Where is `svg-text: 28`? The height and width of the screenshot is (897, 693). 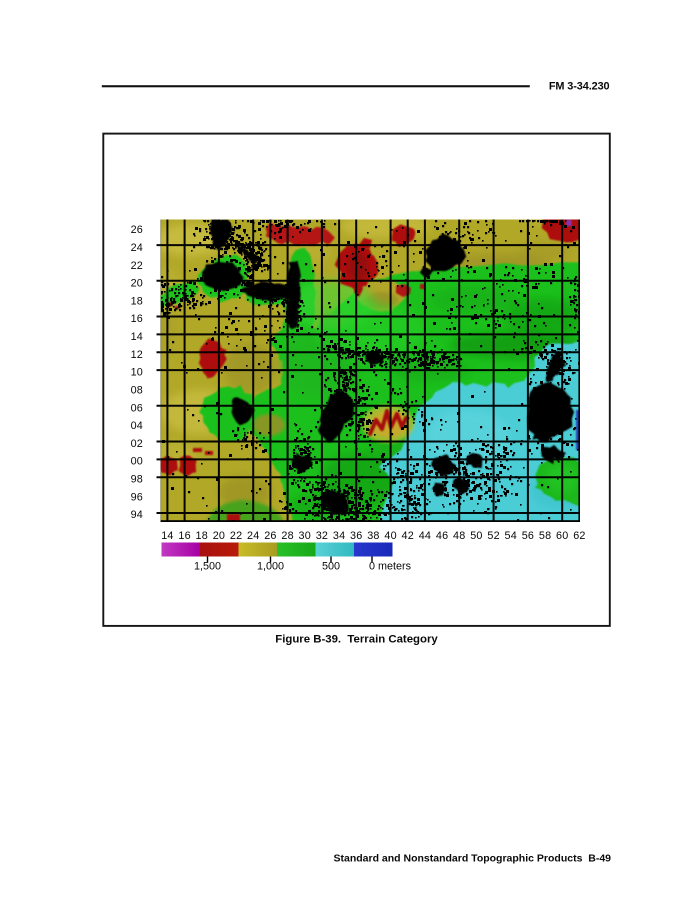 svg-text: 28 is located at coordinates (287, 536).